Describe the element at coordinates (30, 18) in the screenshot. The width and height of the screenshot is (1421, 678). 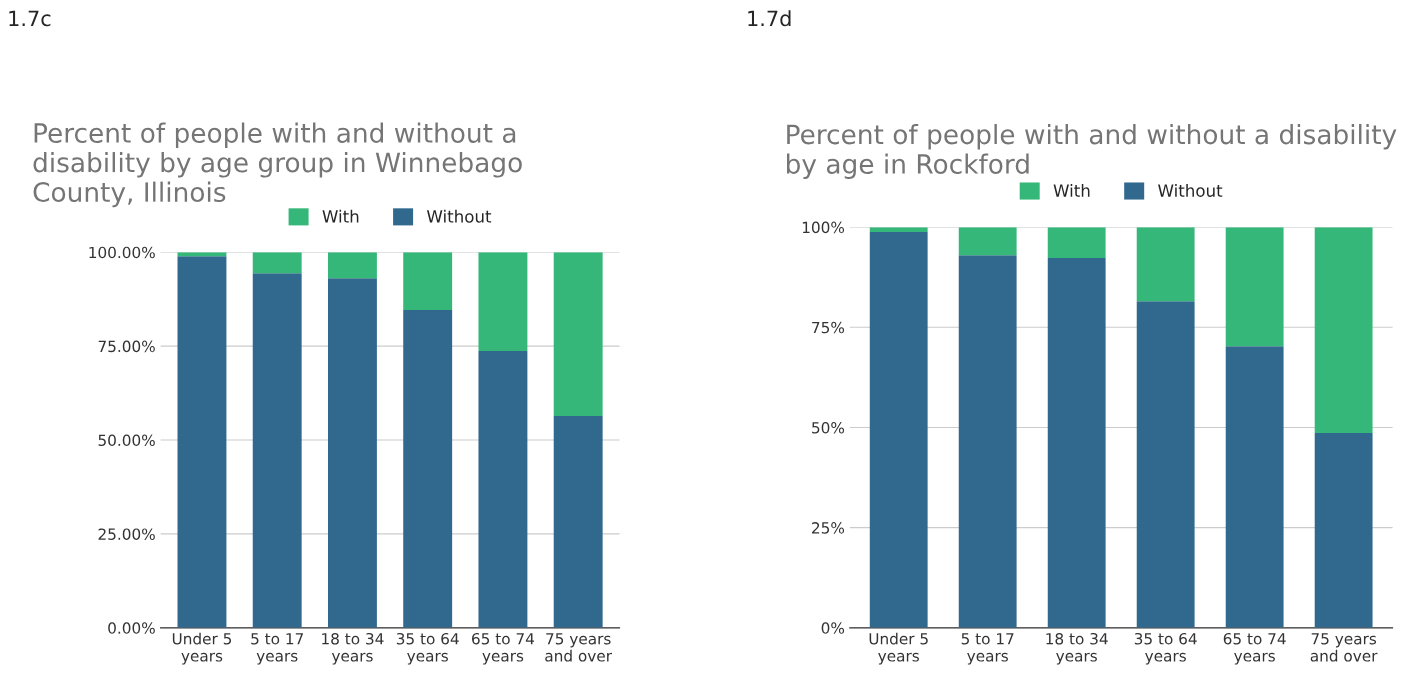
I see `text: 1.7c` at that location.